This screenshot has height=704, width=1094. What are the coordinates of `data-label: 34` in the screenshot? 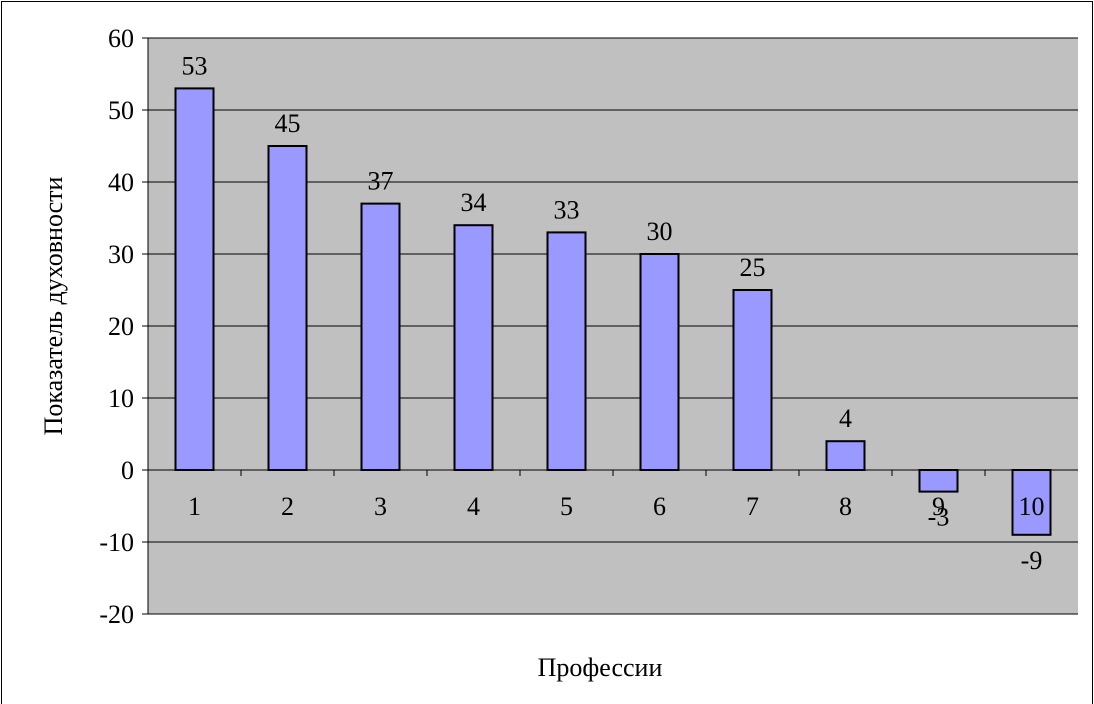 It's located at (474, 202).